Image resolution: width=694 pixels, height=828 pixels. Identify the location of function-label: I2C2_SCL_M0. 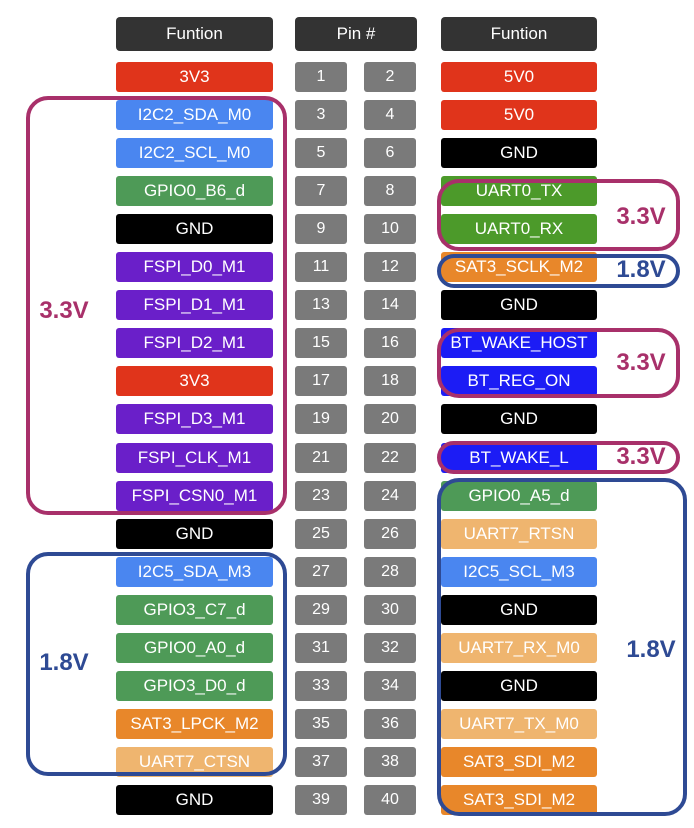
(194, 153).